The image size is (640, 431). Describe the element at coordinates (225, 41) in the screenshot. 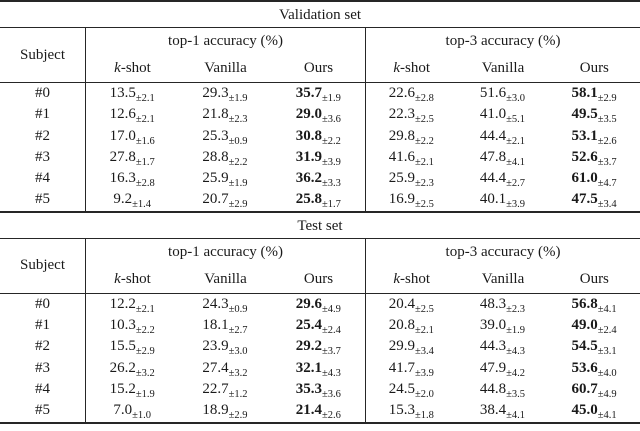

I see `top1-accuracy-group-header: top-1 accuracy (%)` at that location.